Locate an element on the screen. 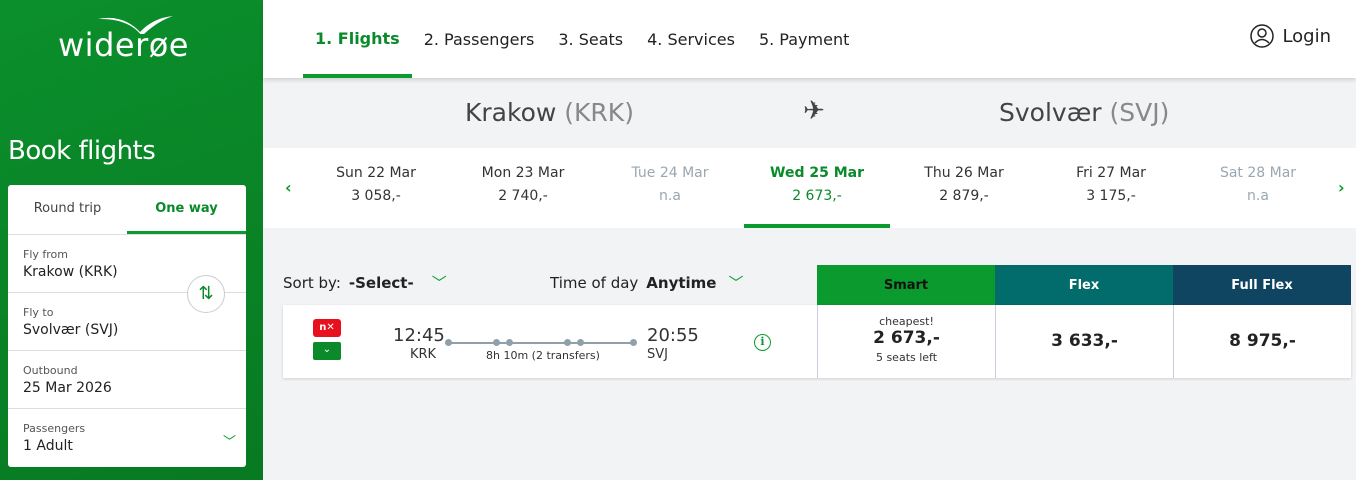 This screenshot has height=480, width=1356. step-passengers: 2. Passengers is located at coordinates (479, 39).